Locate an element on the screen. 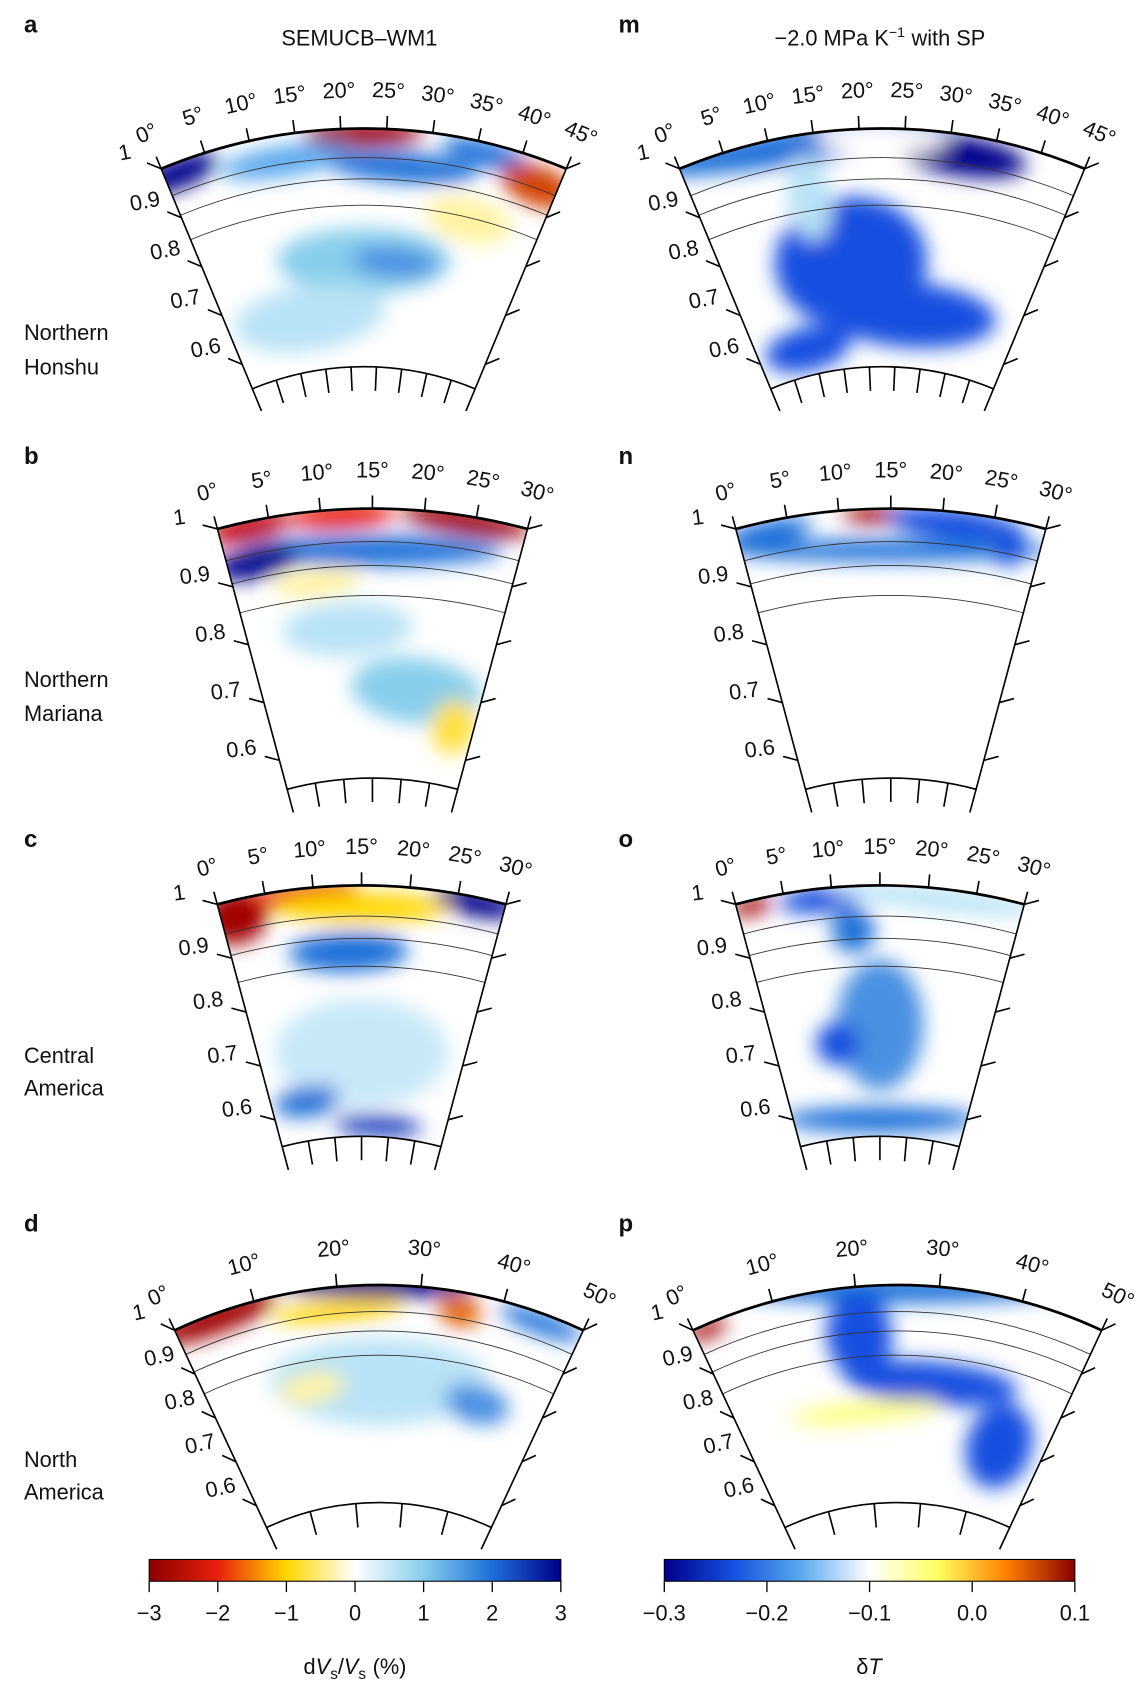 The image size is (1138, 1686). angle-tick-label: 40° is located at coordinates (1052, 116).